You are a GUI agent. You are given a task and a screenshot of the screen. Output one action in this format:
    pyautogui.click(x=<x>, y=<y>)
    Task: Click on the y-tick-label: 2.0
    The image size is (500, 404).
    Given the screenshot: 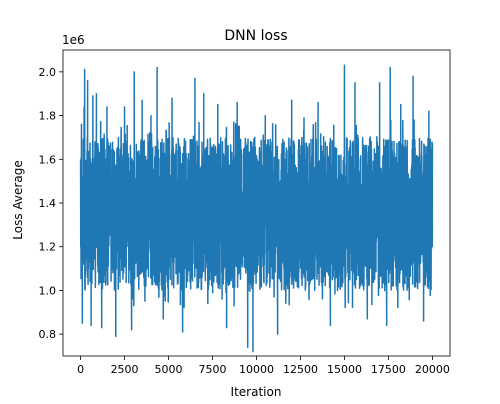 What is the action you would take?
    pyautogui.click(x=48, y=72)
    